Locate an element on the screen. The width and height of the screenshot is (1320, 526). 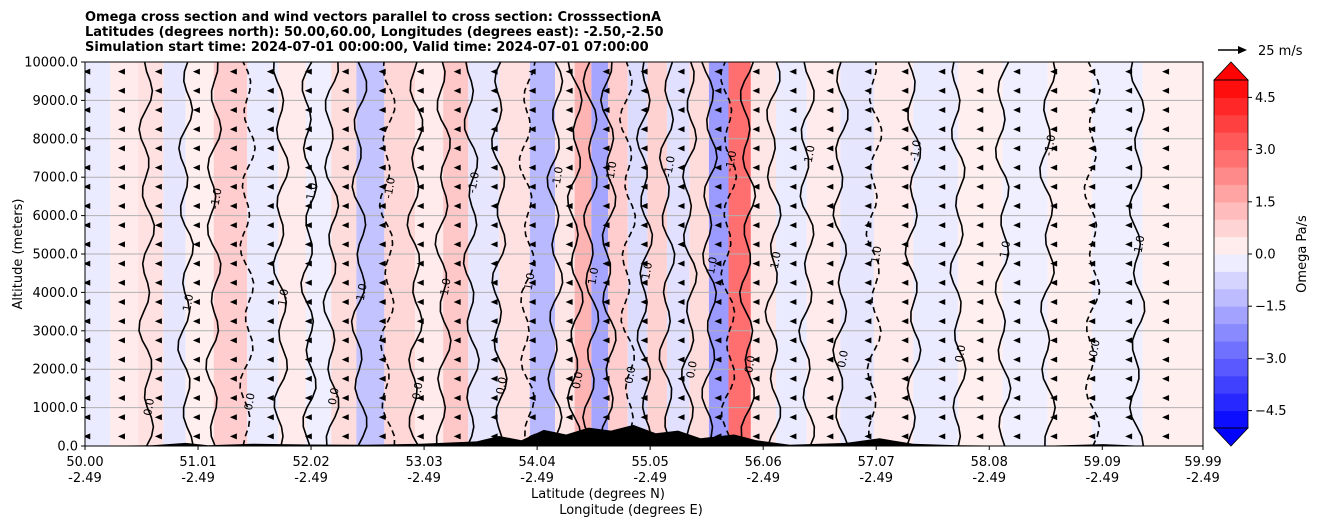
colorbar-tick-label: 4.5 is located at coordinates (1265, 98).